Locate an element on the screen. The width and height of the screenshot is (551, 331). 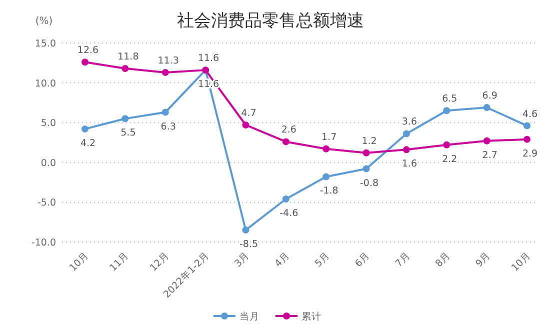
x-tick-label: 5月 is located at coordinates (322, 260).